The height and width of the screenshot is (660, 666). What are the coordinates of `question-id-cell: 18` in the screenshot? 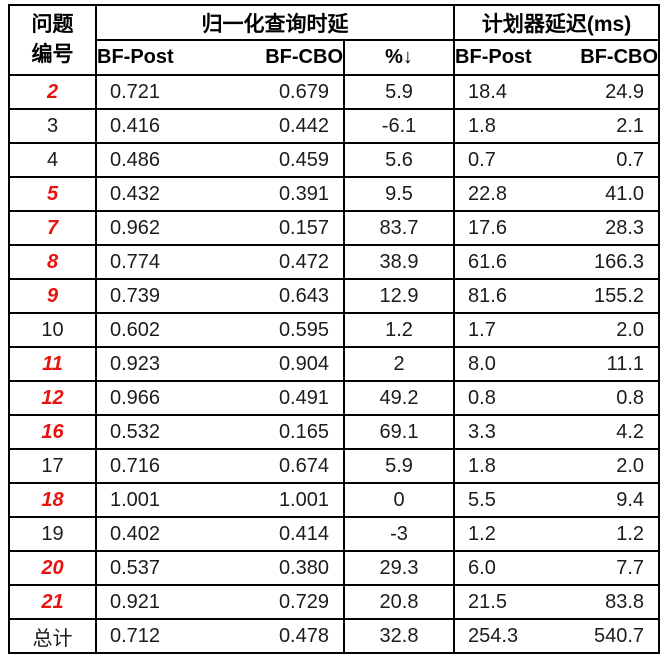 It's located at (52, 500).